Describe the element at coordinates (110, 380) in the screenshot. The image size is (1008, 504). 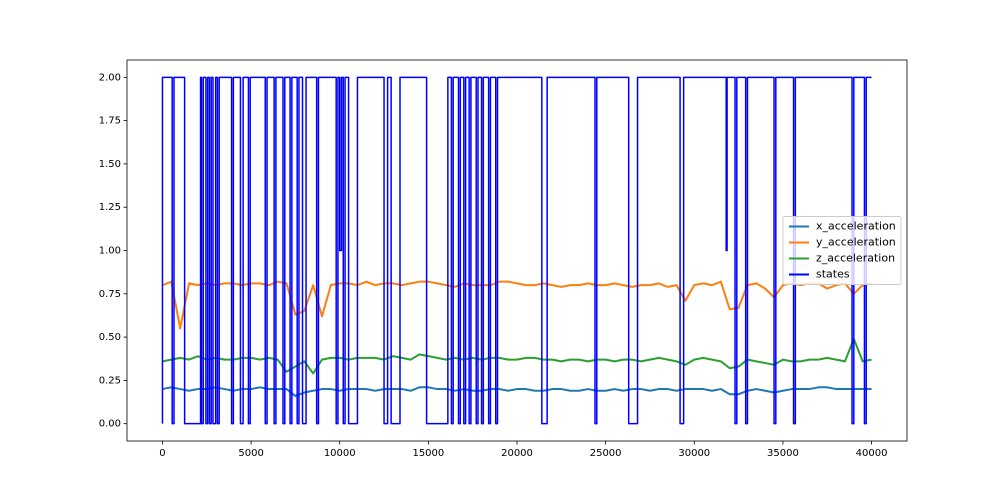
I see `y-tick-label: 0.25` at that location.